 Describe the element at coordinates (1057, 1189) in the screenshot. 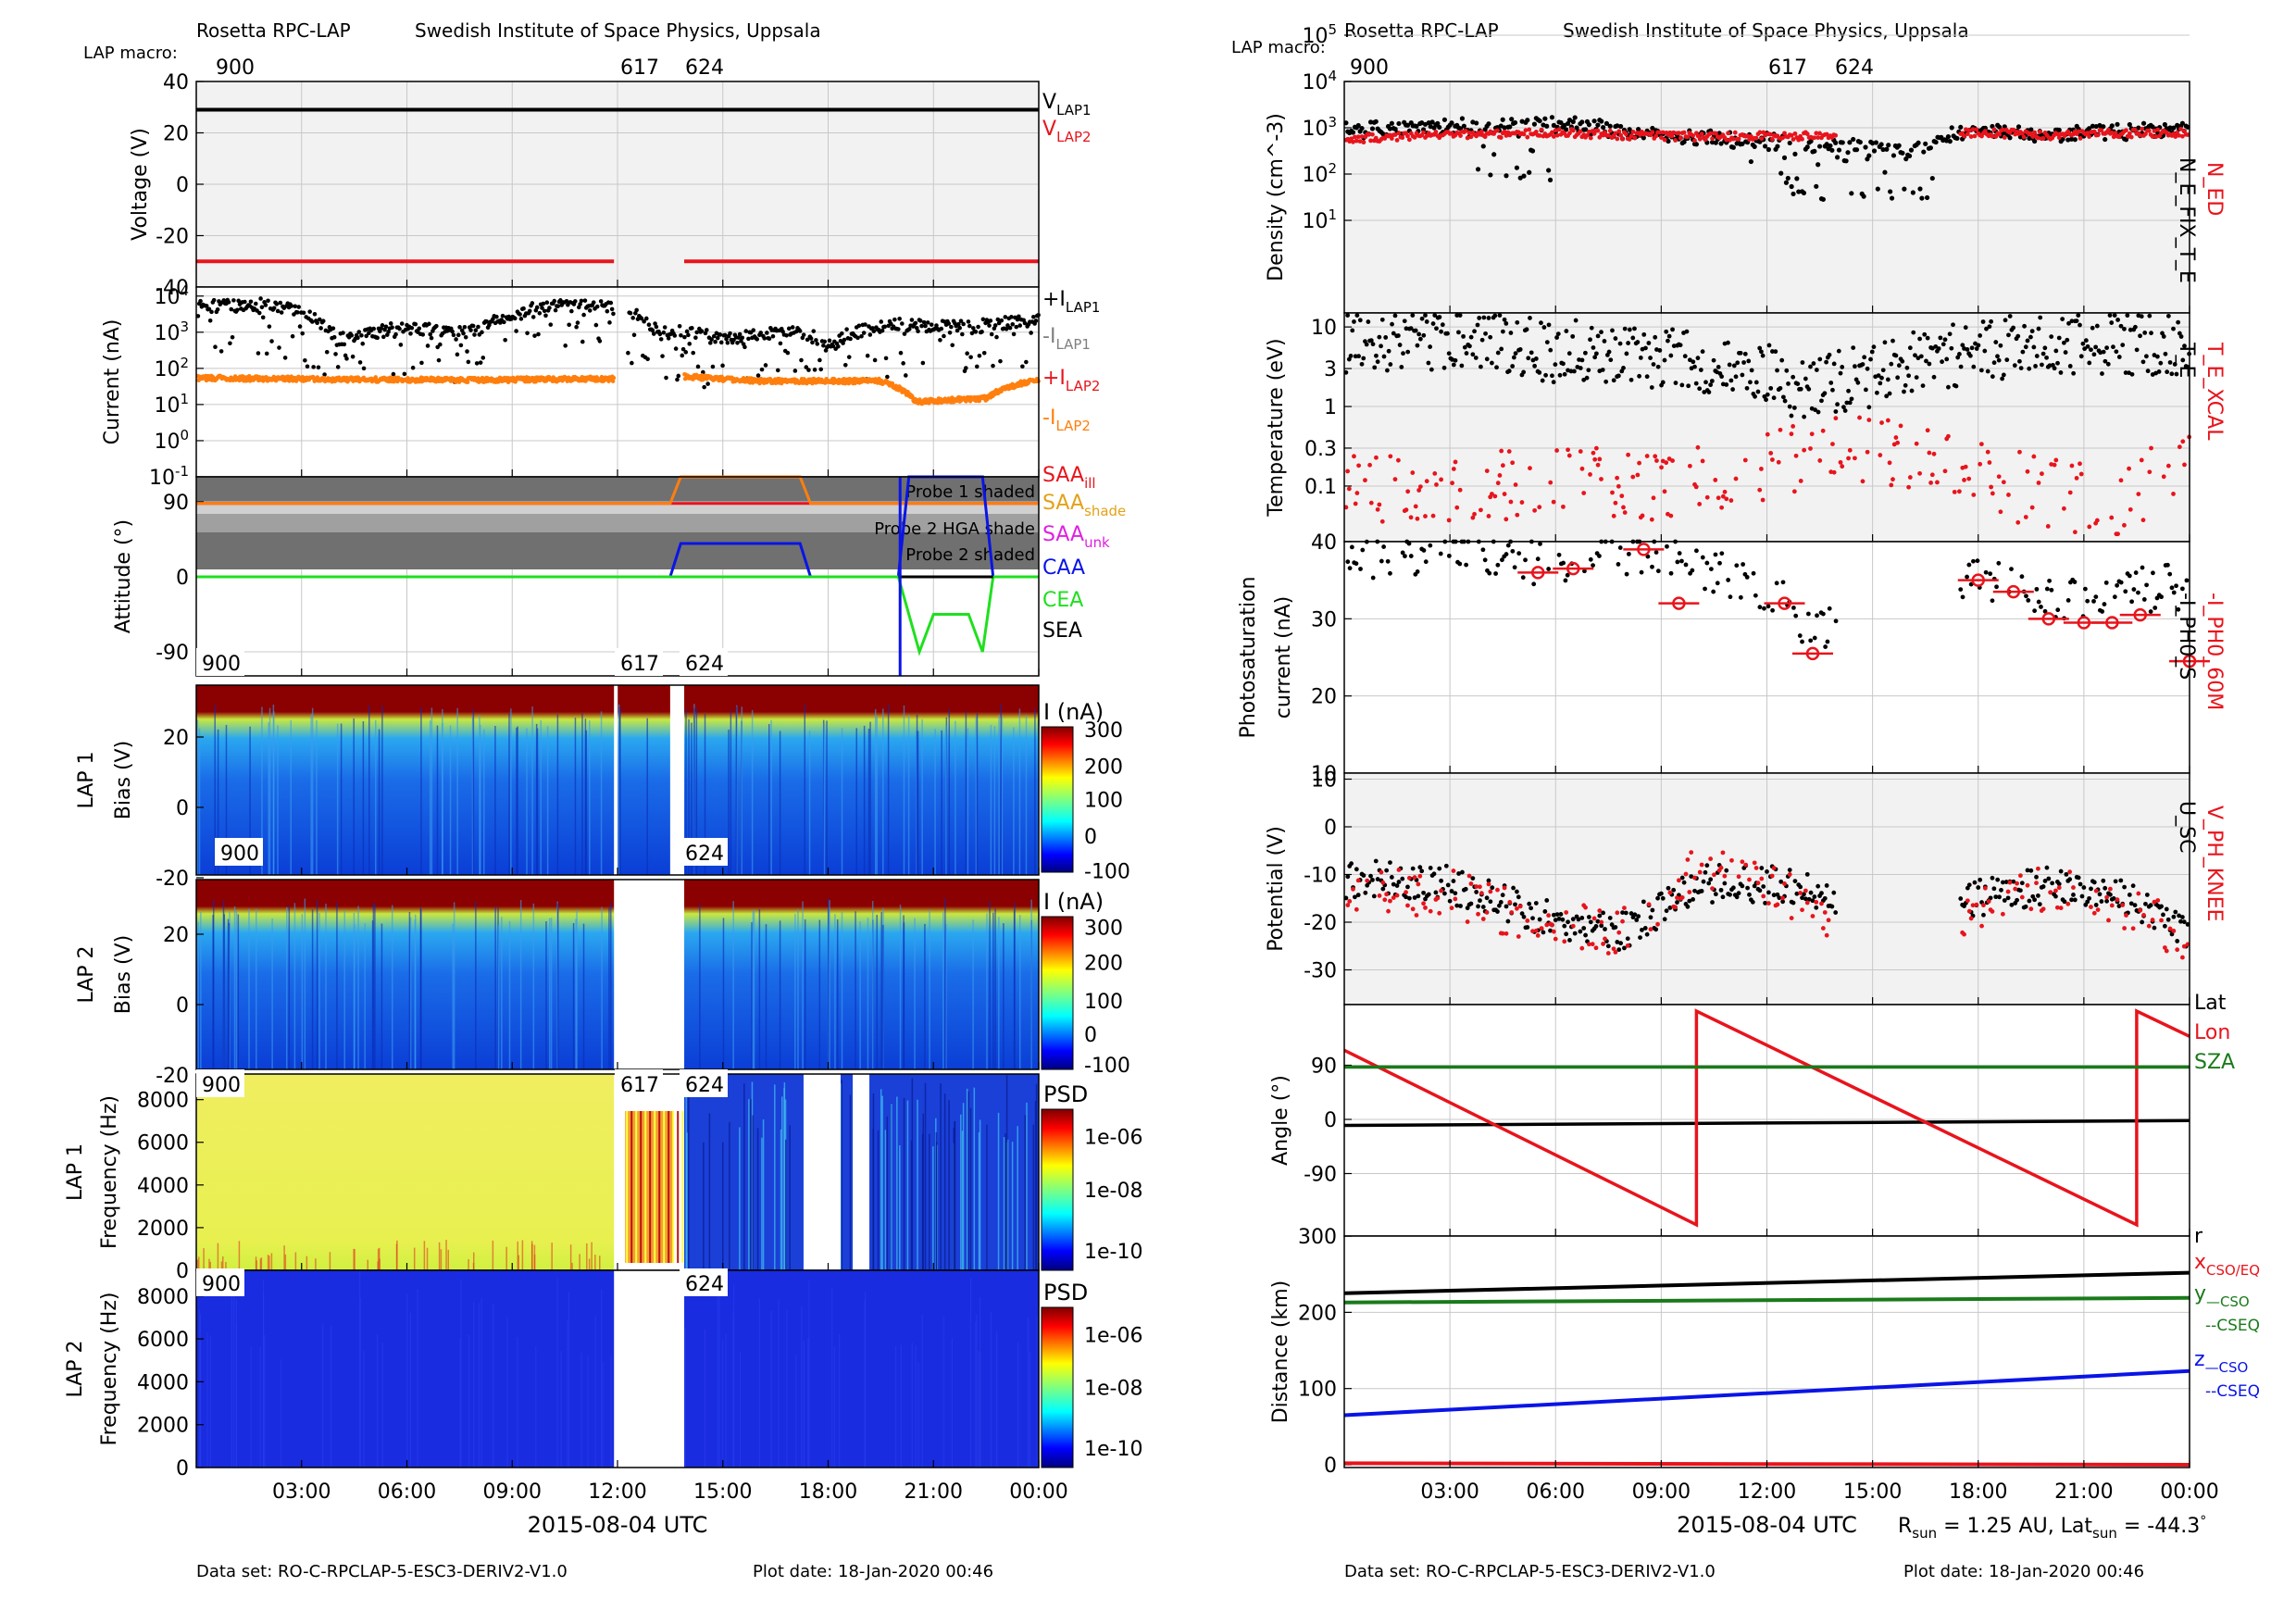

I see `lap1-freq-colorbar` at that location.